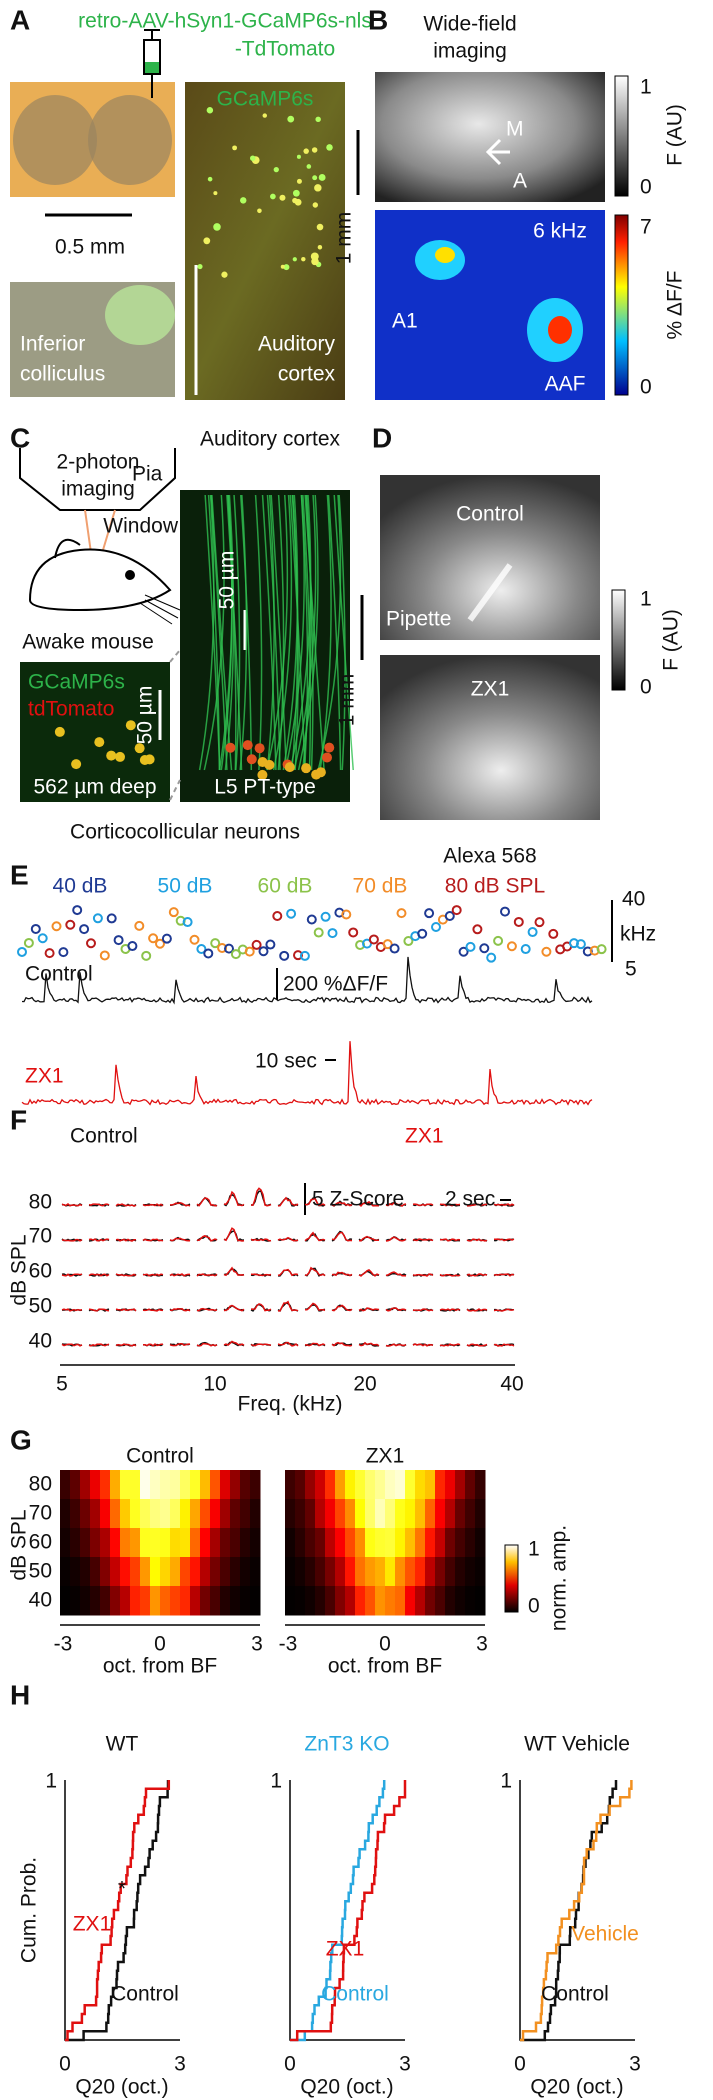 The width and height of the screenshot is (713, 2100). I want to click on label: 70, so click(40, 1513).